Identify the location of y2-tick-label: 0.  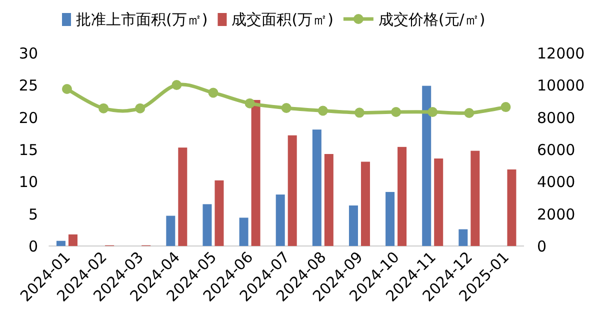
(542, 247).